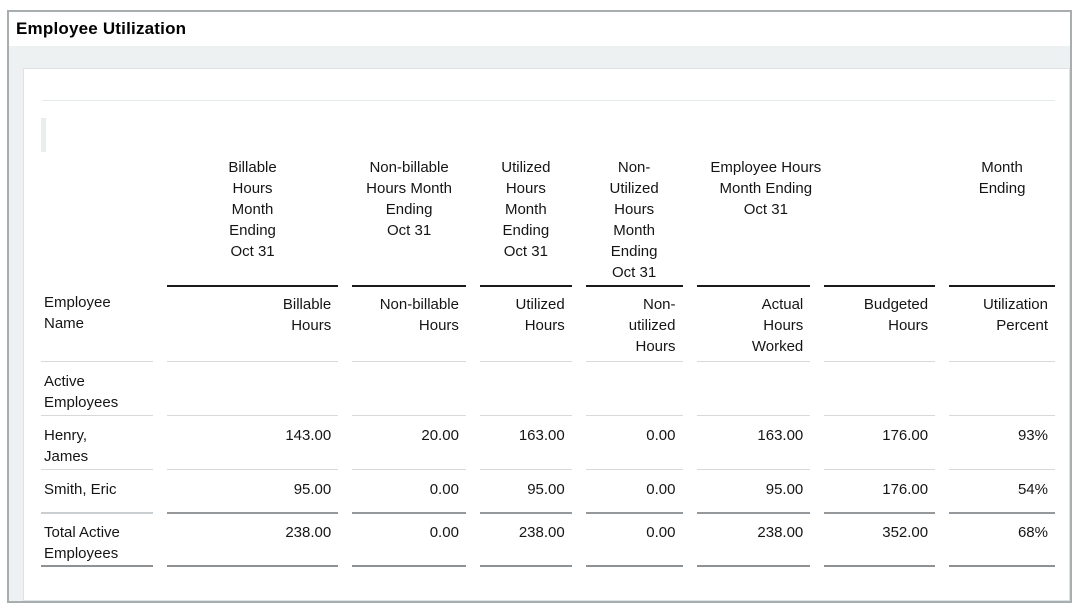 Image resolution: width=1084 pixels, height=616 pixels. Describe the element at coordinates (252, 209) in the screenshot. I see `column-group-header: Billable Hours Month Ending Oct 31` at that location.